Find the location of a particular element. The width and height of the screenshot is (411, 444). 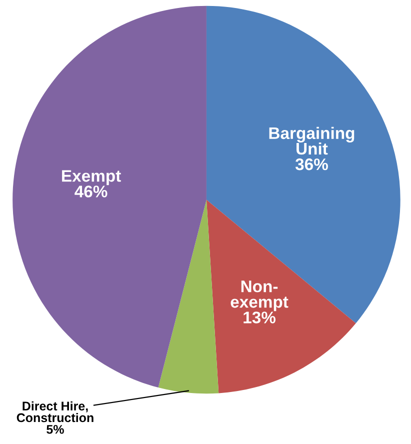

data-label: 36% is located at coordinates (311, 164).